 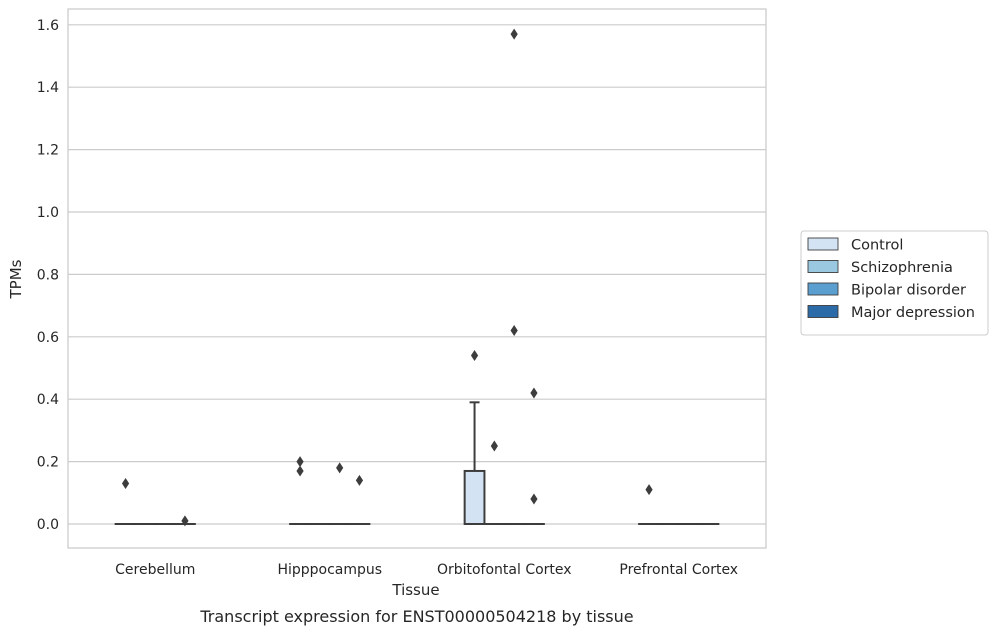 I want to click on y-tick-label: 0.0, so click(x=48, y=525).